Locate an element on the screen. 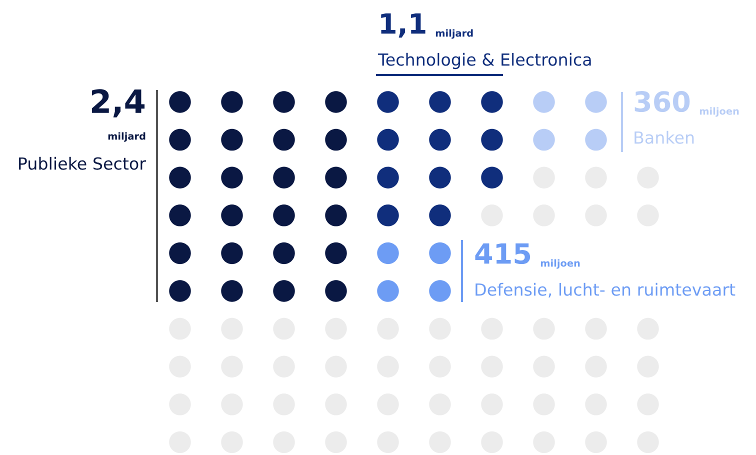 This screenshot has width=756, height=455. data-label: 360 miljoen is located at coordinates (686, 104).